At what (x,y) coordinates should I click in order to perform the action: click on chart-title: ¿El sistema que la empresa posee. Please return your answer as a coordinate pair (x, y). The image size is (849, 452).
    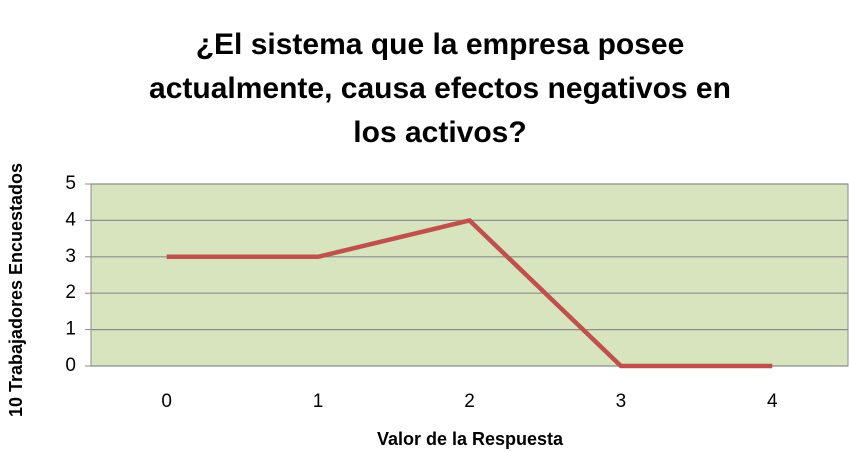
    Looking at the image, I should click on (440, 44).